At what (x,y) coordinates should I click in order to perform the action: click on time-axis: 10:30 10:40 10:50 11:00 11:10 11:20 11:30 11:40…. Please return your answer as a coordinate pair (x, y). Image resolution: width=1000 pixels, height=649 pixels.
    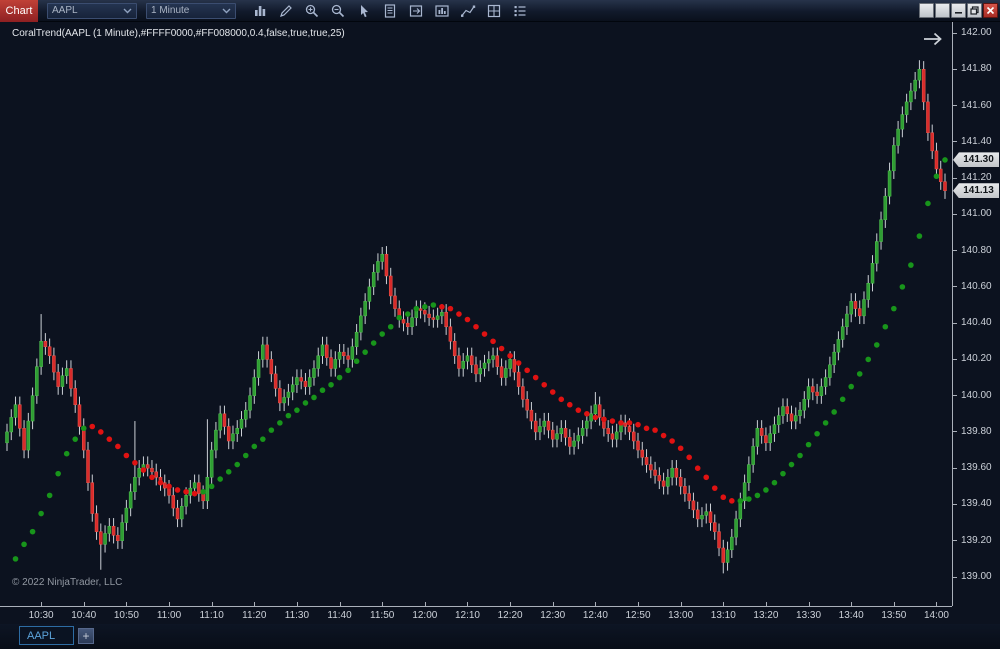
    Looking at the image, I should click on (500, 613).